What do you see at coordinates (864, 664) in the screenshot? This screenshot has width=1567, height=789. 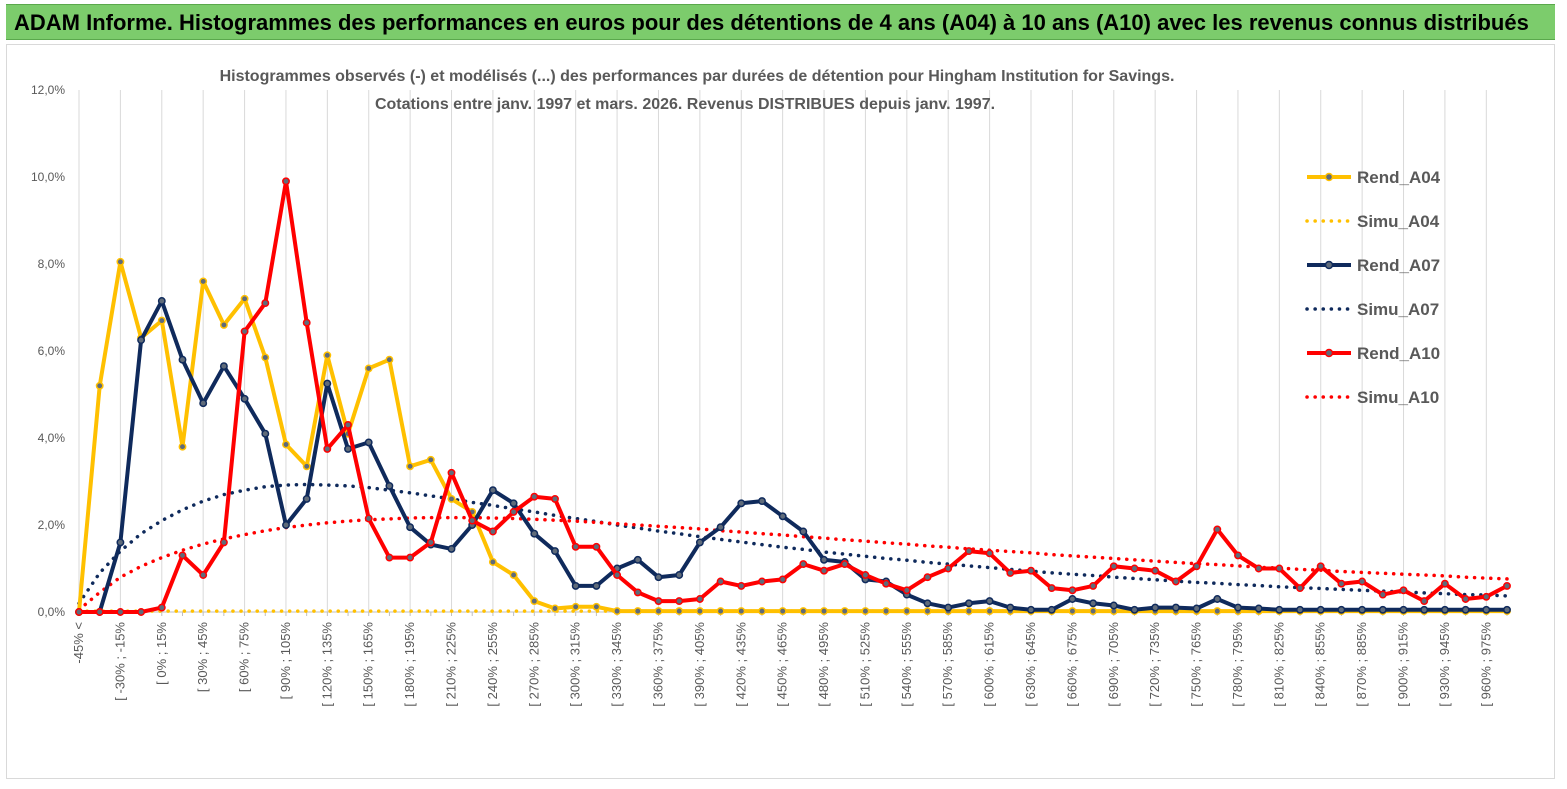 I see `x-tick-label: [ 510% ; 525%` at bounding box center [864, 664].